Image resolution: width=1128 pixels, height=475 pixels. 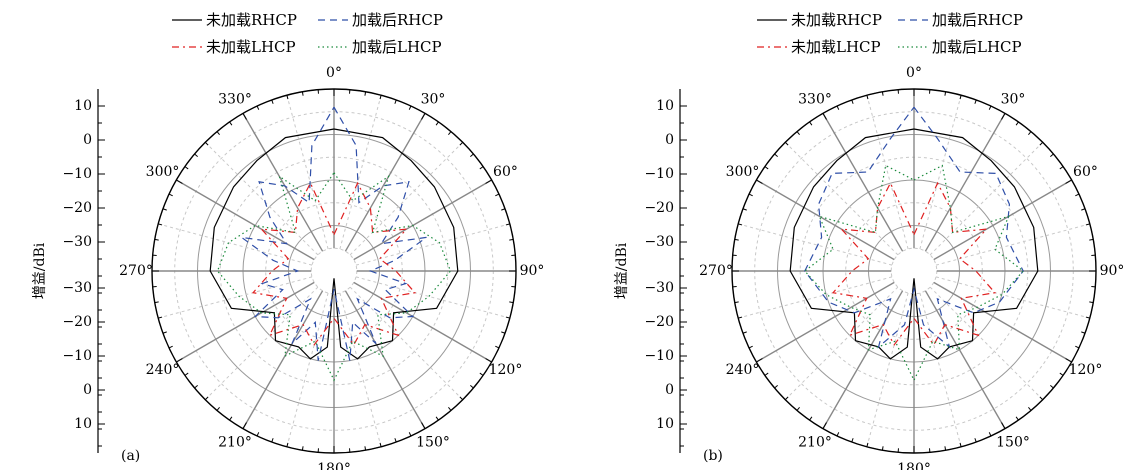 What do you see at coordinates (659, 242) in the screenshot?
I see `radial-tick-label: −30` at bounding box center [659, 242].